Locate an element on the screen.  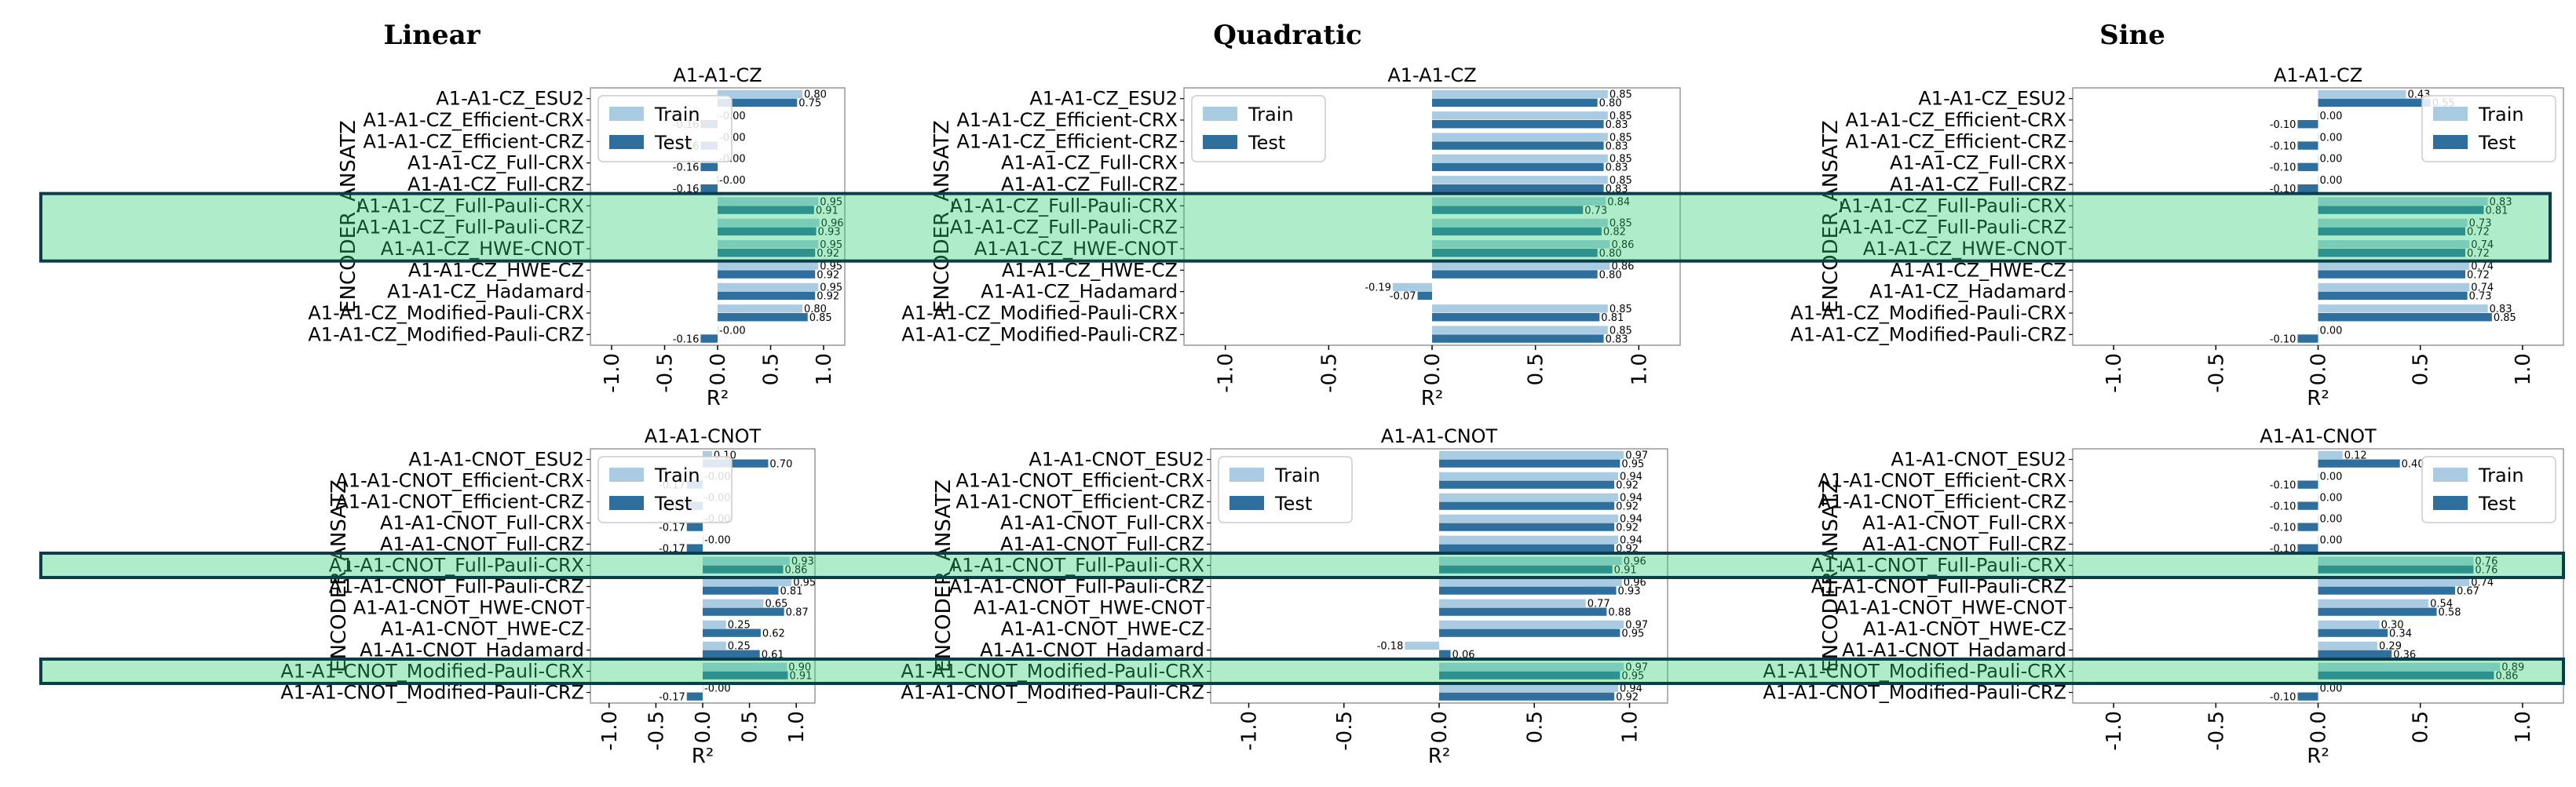
category-label: A1-A1-CNOT_Modified-Pauli-CRX is located at coordinates (1915, 672).